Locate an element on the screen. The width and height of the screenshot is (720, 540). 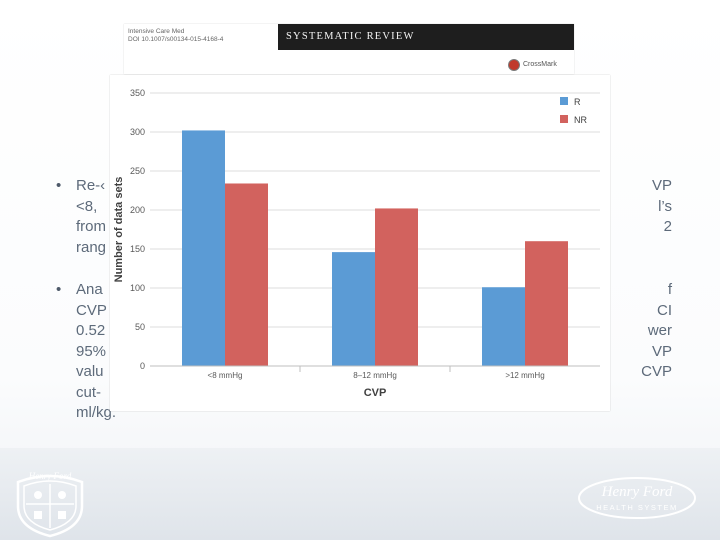
legend-label: NR is located at coordinates (580, 120).